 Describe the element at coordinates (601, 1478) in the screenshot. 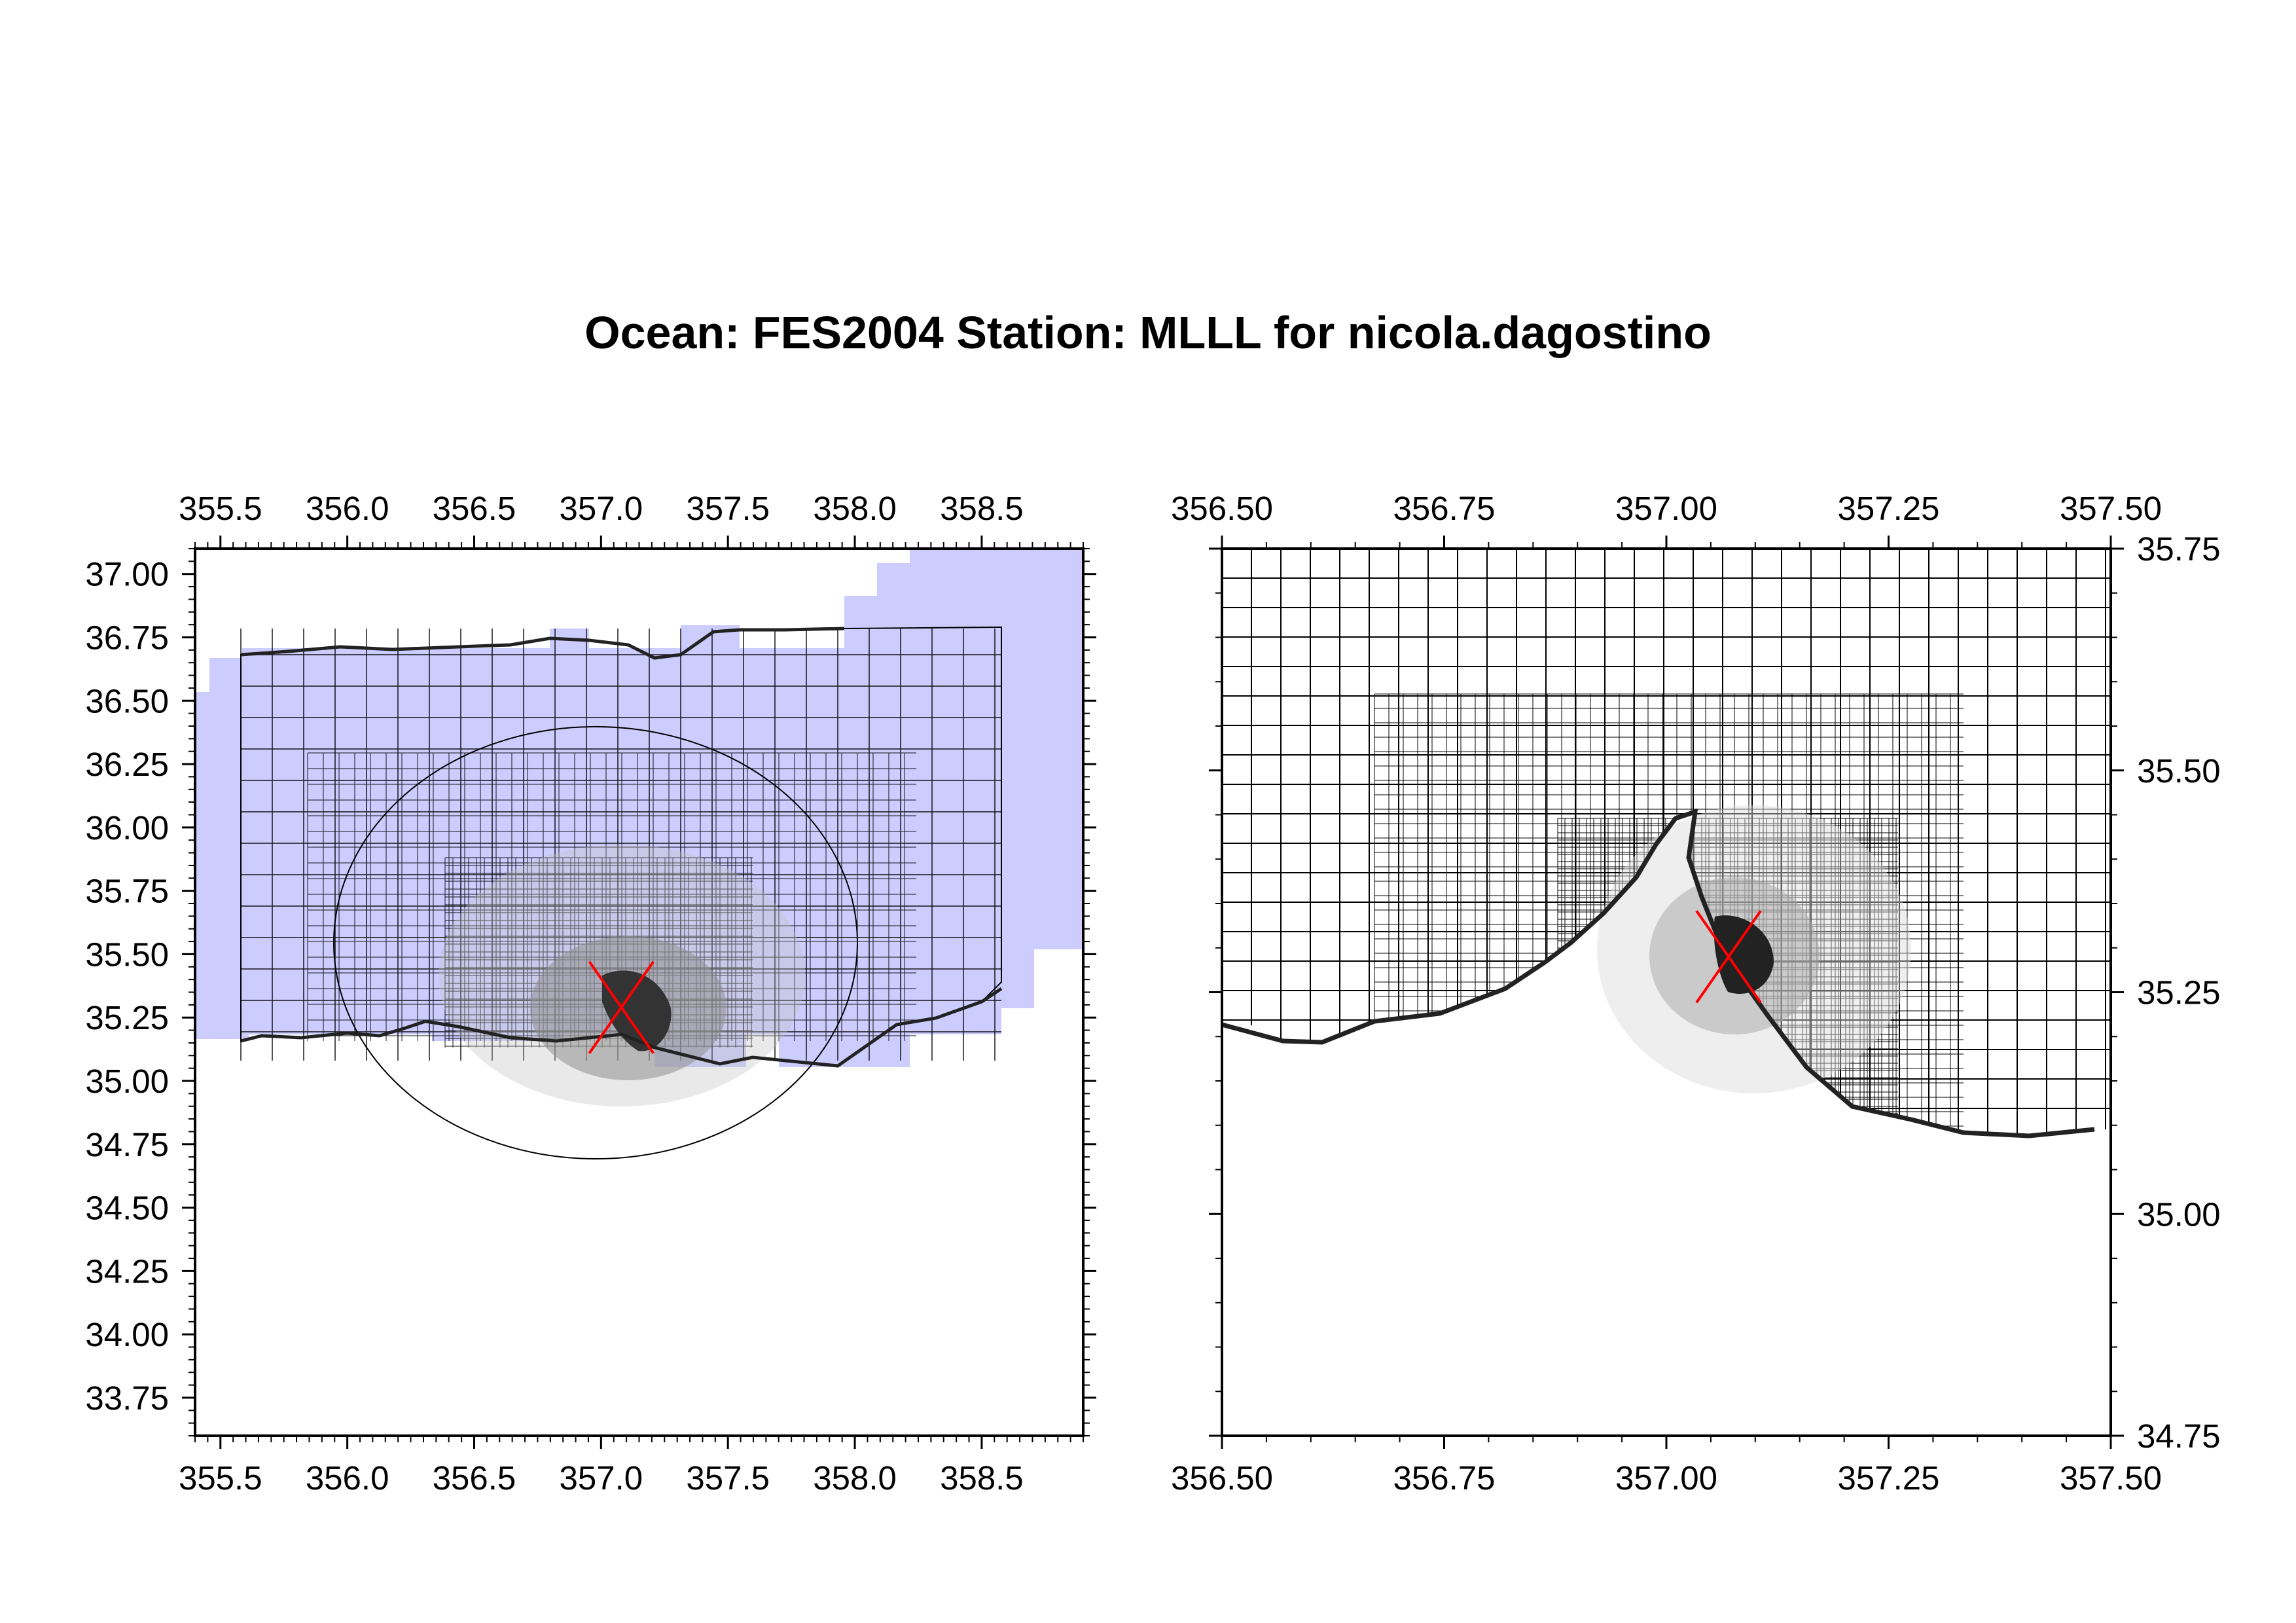

I see `x-tick-label-bottom: 357.0` at that location.